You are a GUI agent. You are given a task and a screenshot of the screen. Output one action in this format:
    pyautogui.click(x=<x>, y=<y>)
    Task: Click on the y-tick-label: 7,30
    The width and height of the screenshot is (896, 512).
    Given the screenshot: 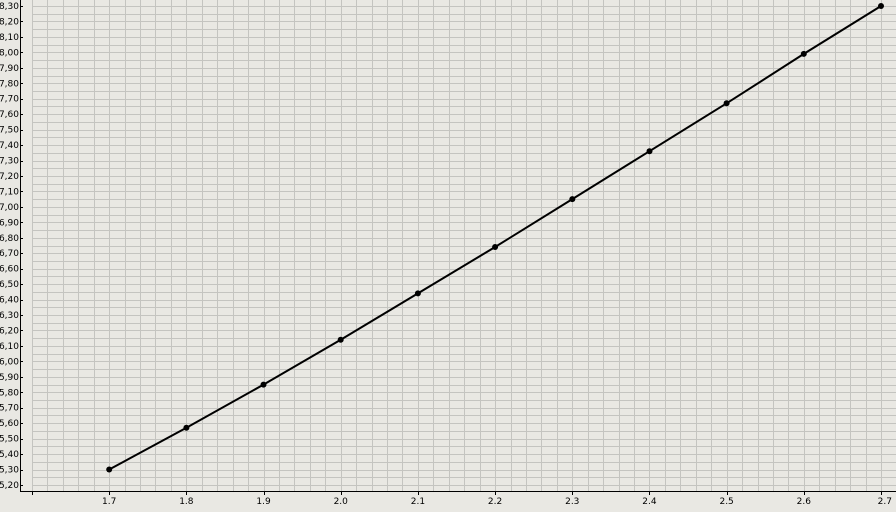 What is the action you would take?
    pyautogui.click(x=9, y=162)
    